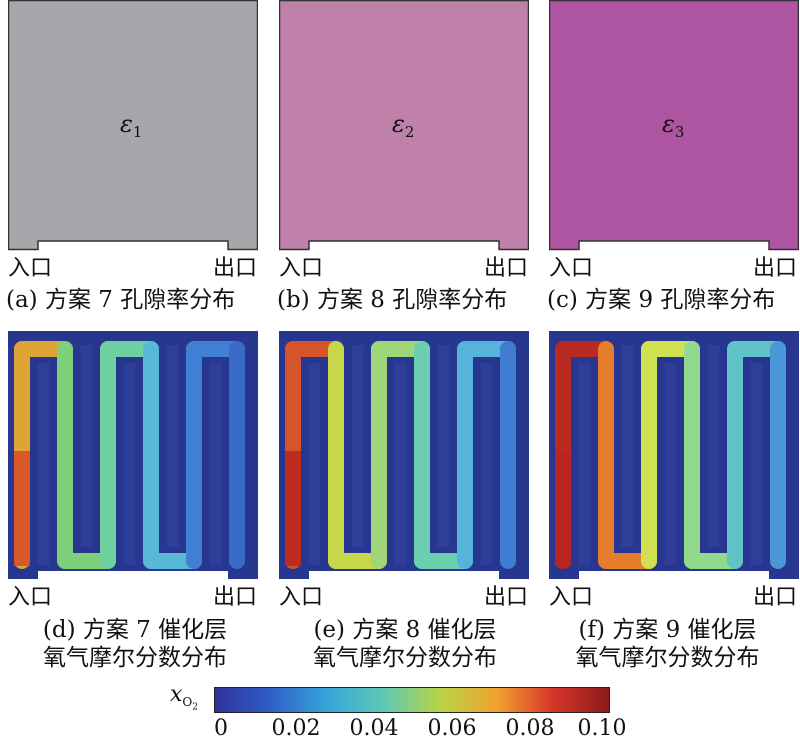 Image resolution: width=800 pixels, height=747 pixels. Describe the element at coordinates (392, 300) in the screenshot. I see `caption-b: (b) 方案 8 孔隙率分布` at that location.